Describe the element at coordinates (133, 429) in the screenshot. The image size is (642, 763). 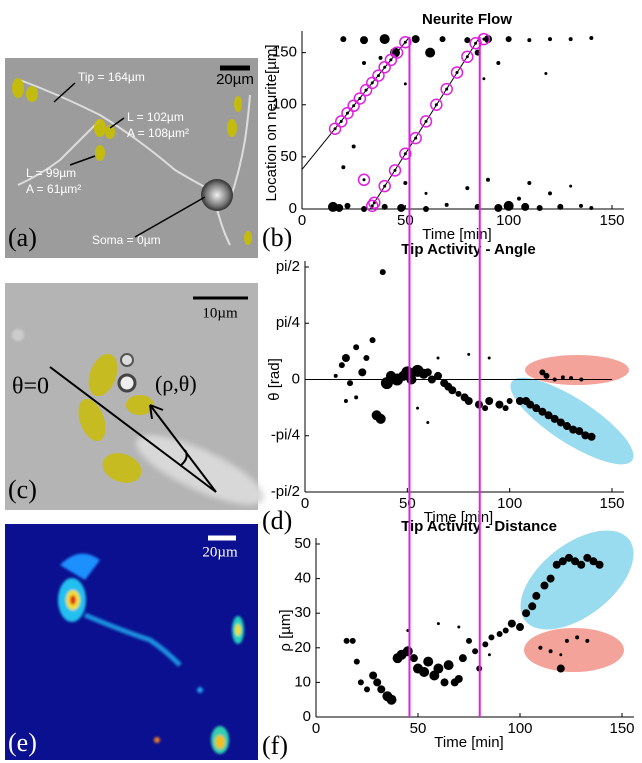
I see `angle-diagram` at that location.